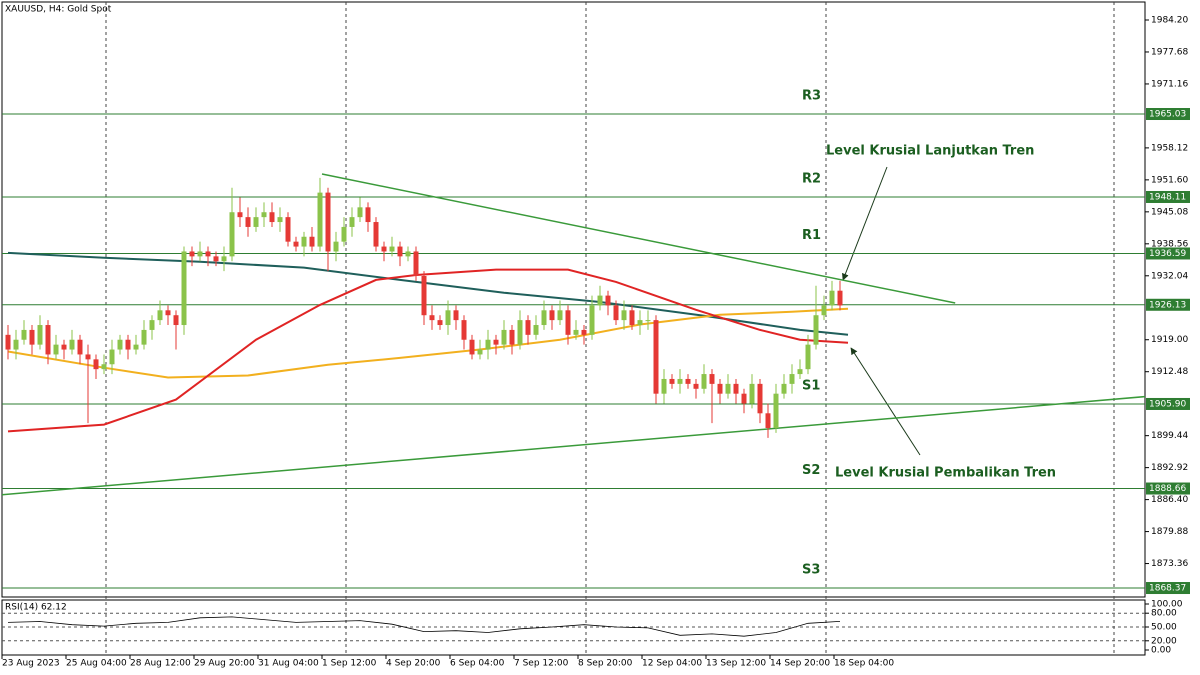 The width and height of the screenshot is (1200, 675). Describe the element at coordinates (1167, 489) in the screenshot. I see `level-tag-label: 1888.66` at that location.